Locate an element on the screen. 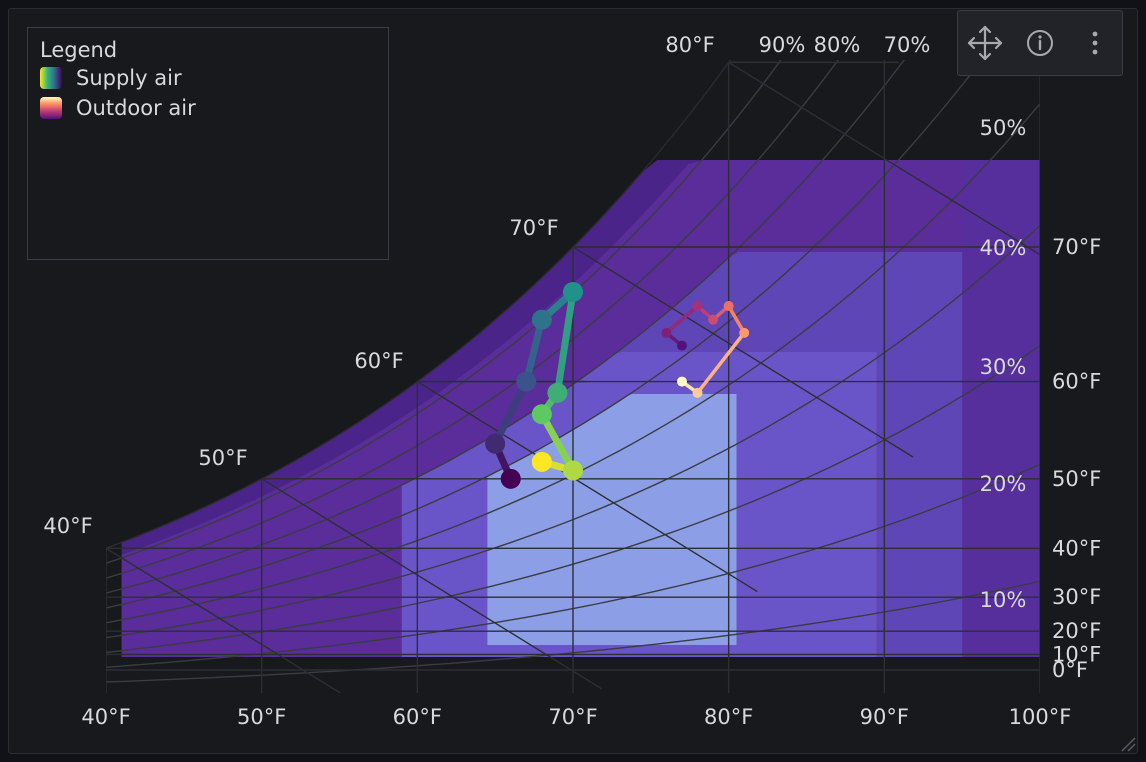 The height and width of the screenshot is (762, 1146). right-tick-label: 70°F is located at coordinates (1076, 247).